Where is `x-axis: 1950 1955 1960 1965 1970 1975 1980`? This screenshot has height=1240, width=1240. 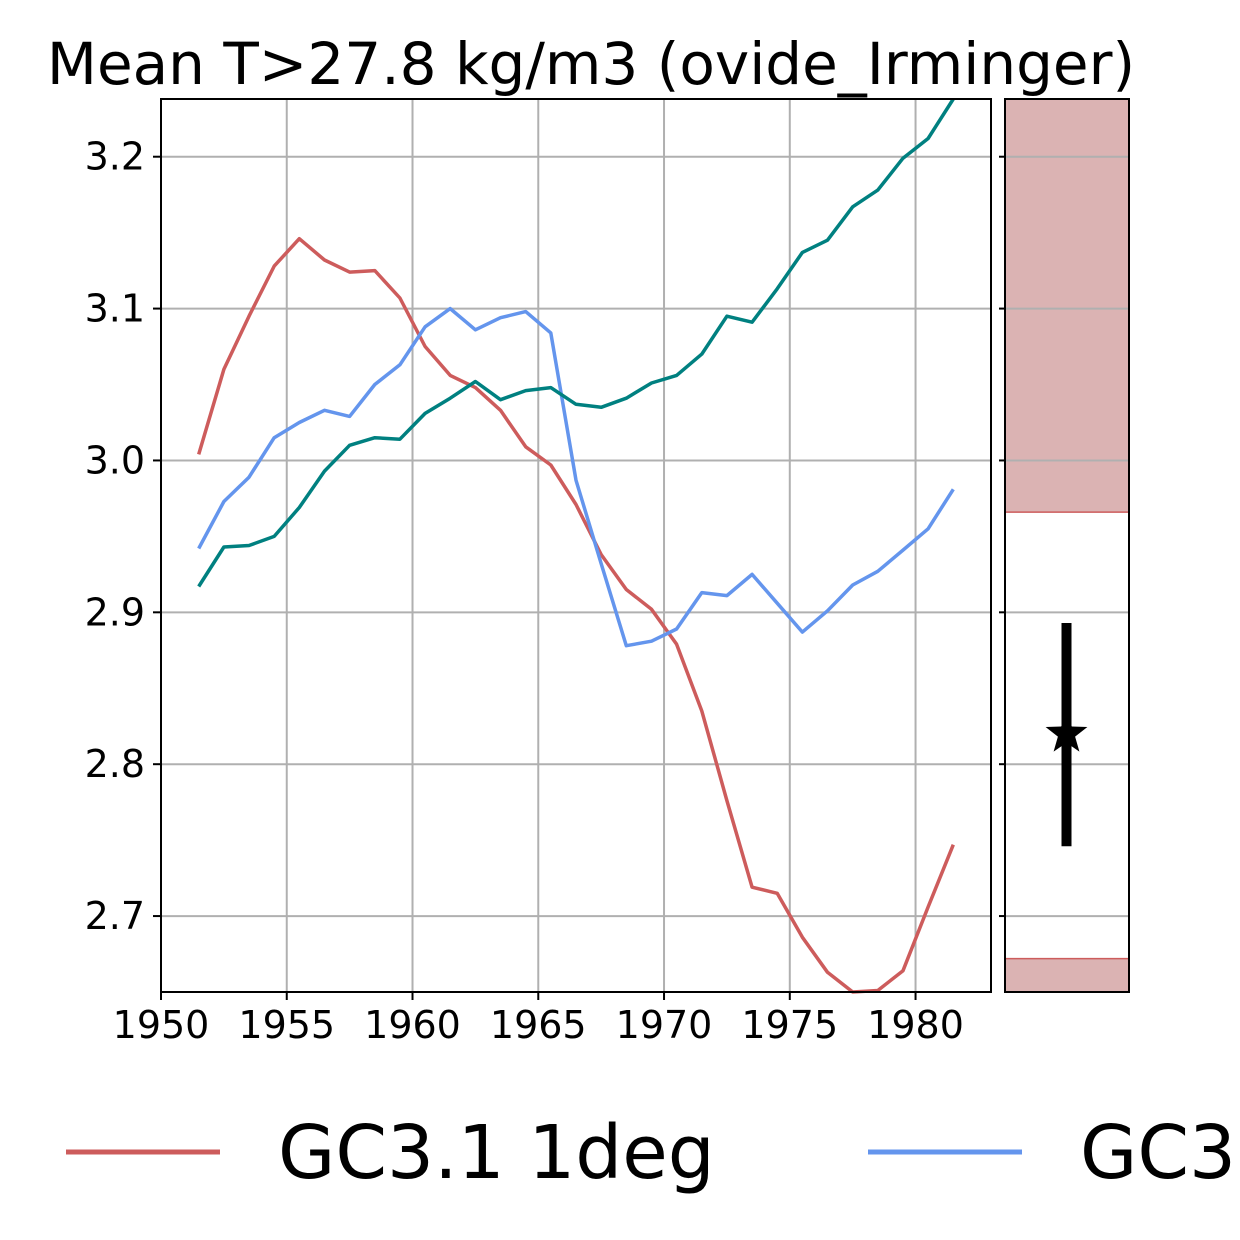 x-axis: 1950 1955 1960 1965 1970 1975 1980 is located at coordinates (538, 1019).